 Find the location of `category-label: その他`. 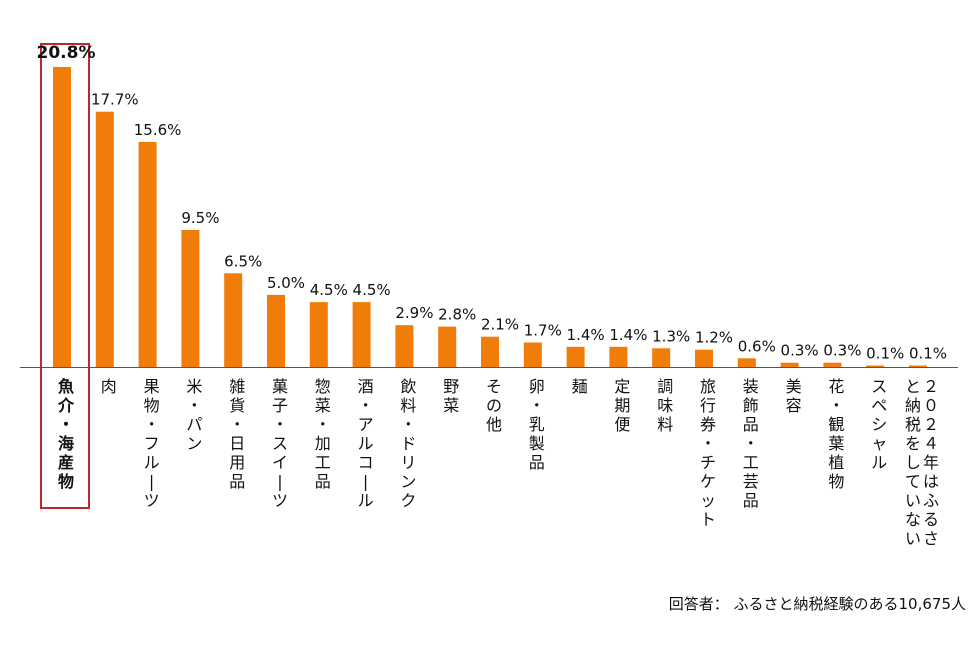

category-label: その他 is located at coordinates (494, 405).